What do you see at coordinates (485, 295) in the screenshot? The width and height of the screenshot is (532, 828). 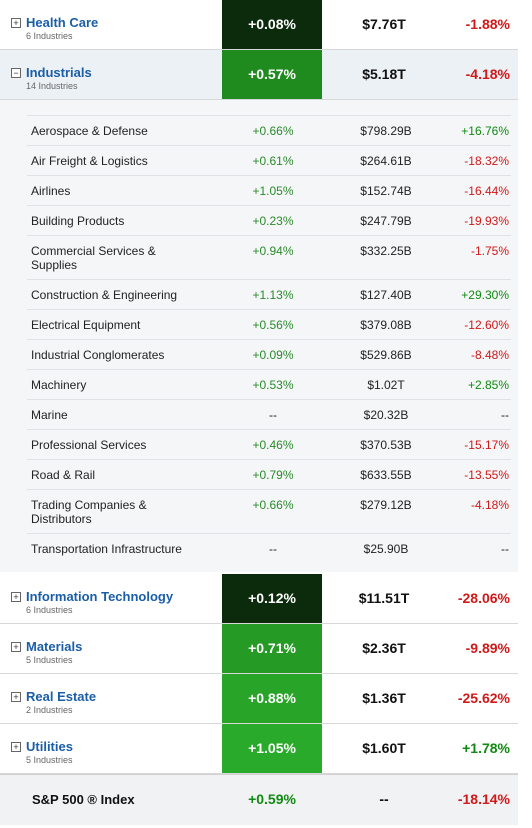 I see `industry-ytd: +29.30%` at bounding box center [485, 295].